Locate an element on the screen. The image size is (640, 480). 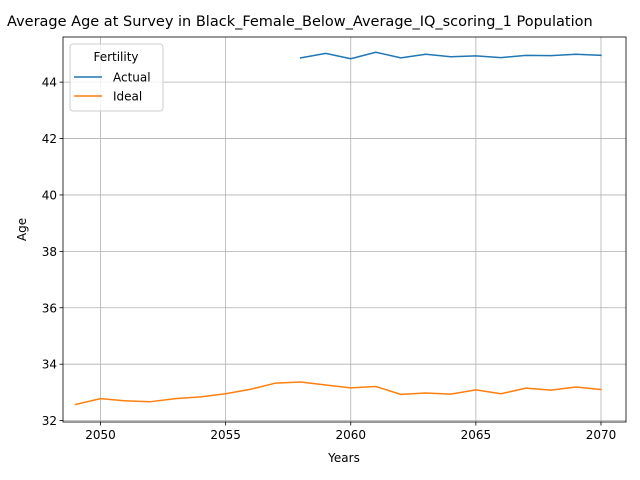
legend-box is located at coordinates (116, 77).